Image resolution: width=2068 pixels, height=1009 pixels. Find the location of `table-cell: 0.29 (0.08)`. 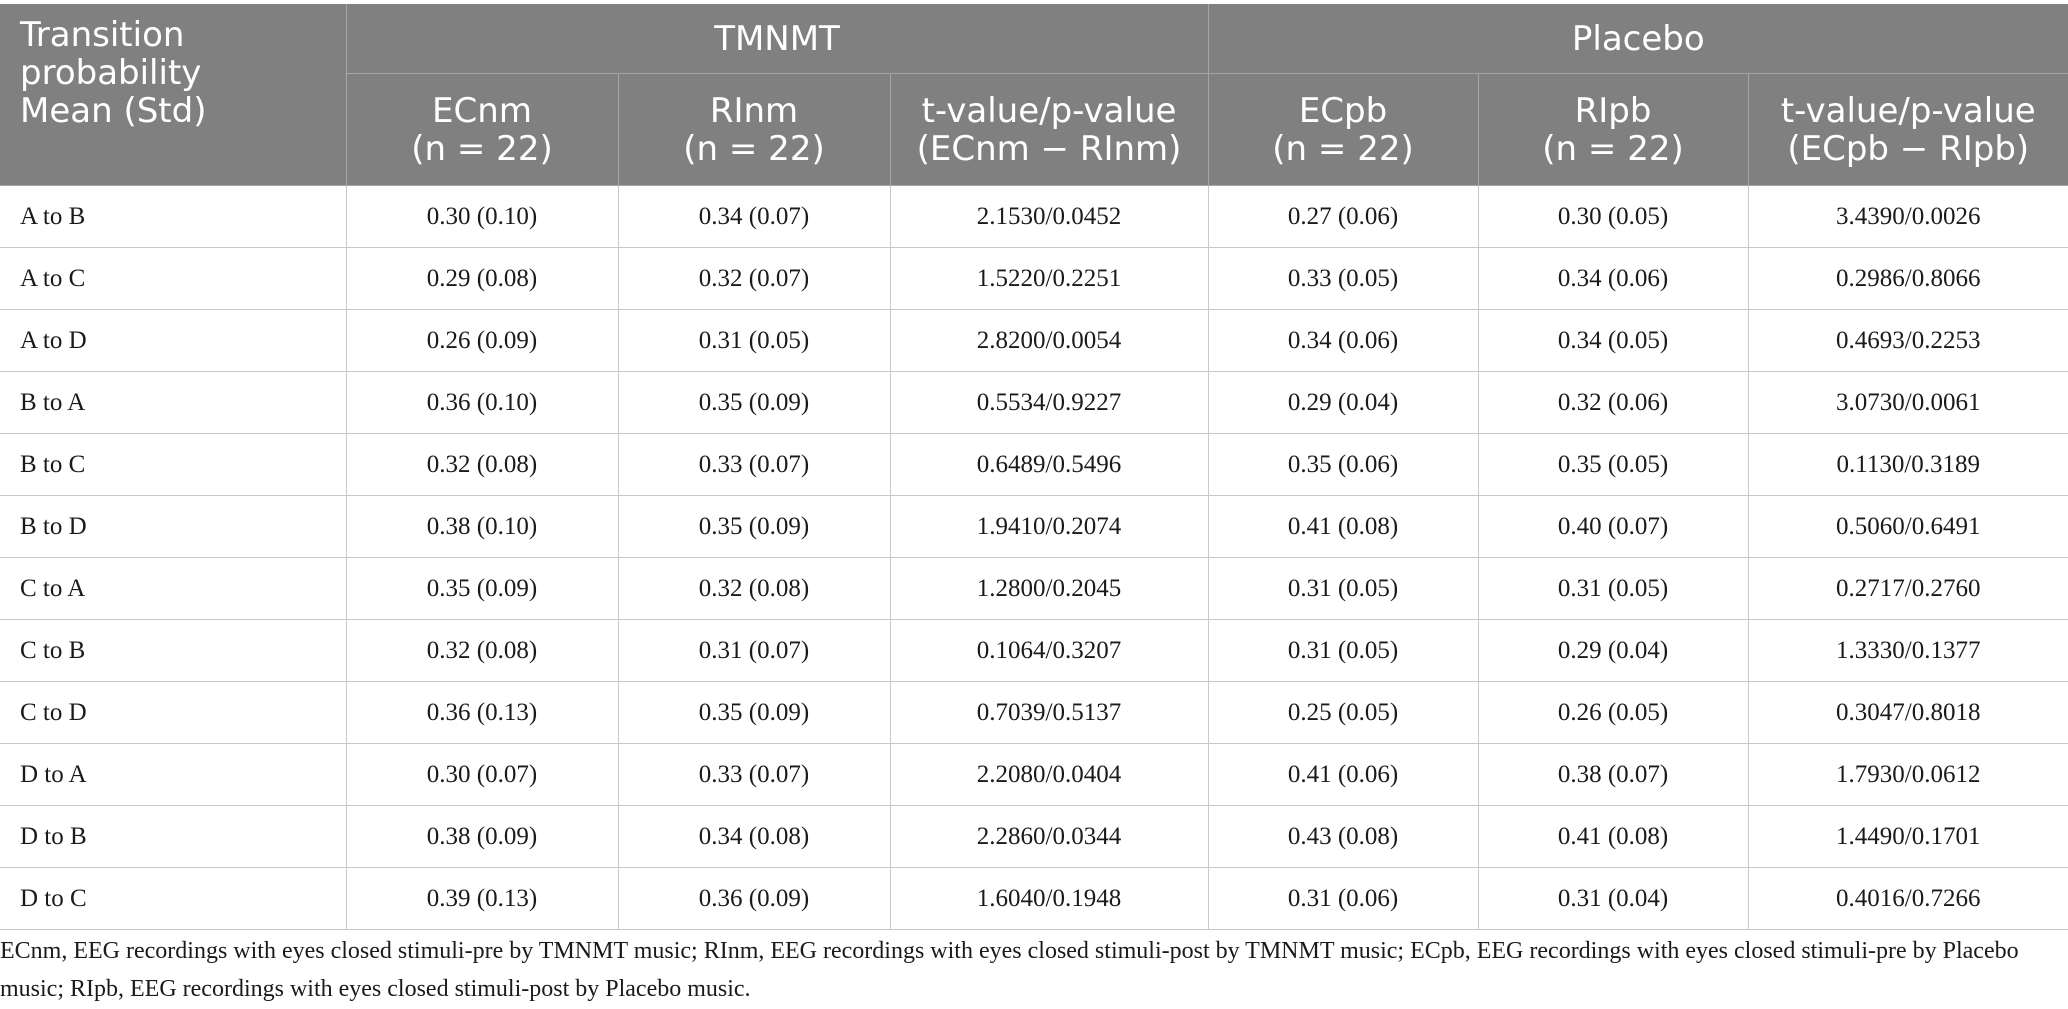

table-cell: 0.29 (0.08) is located at coordinates (482, 278).